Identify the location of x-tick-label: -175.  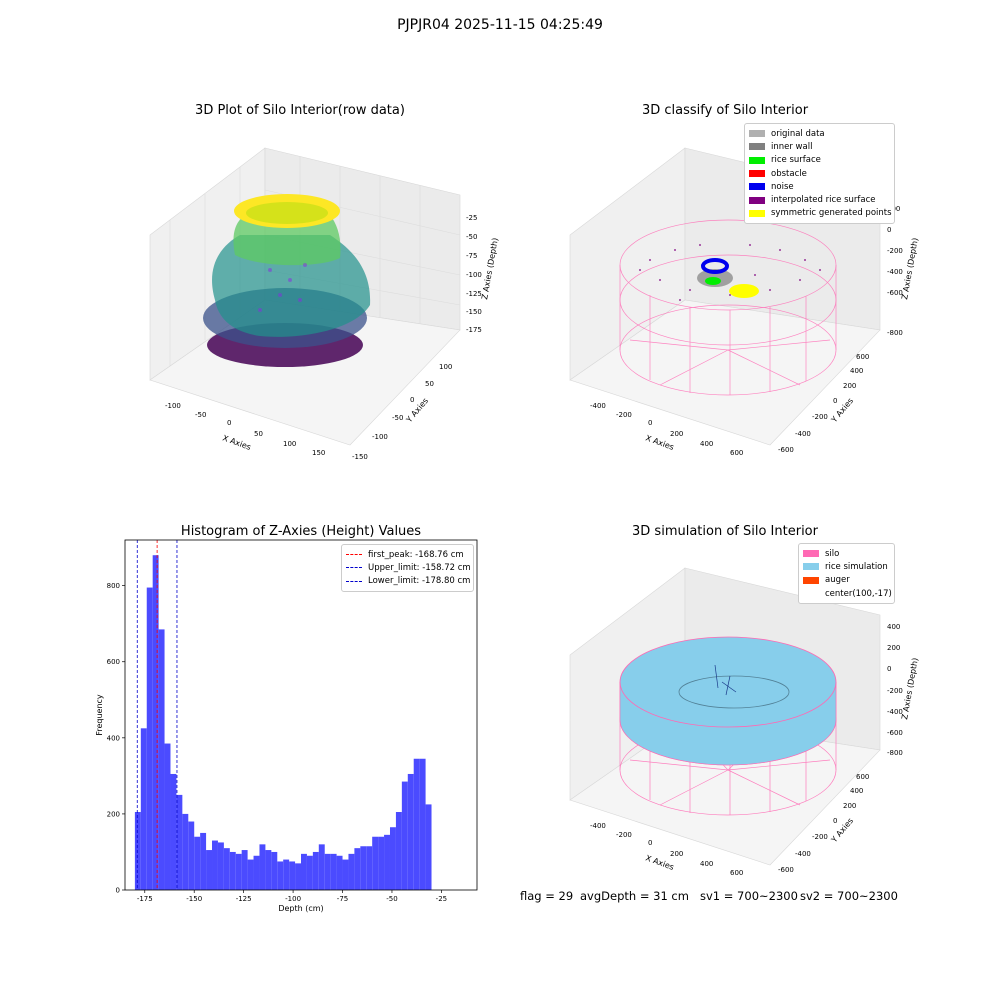
(145, 899).